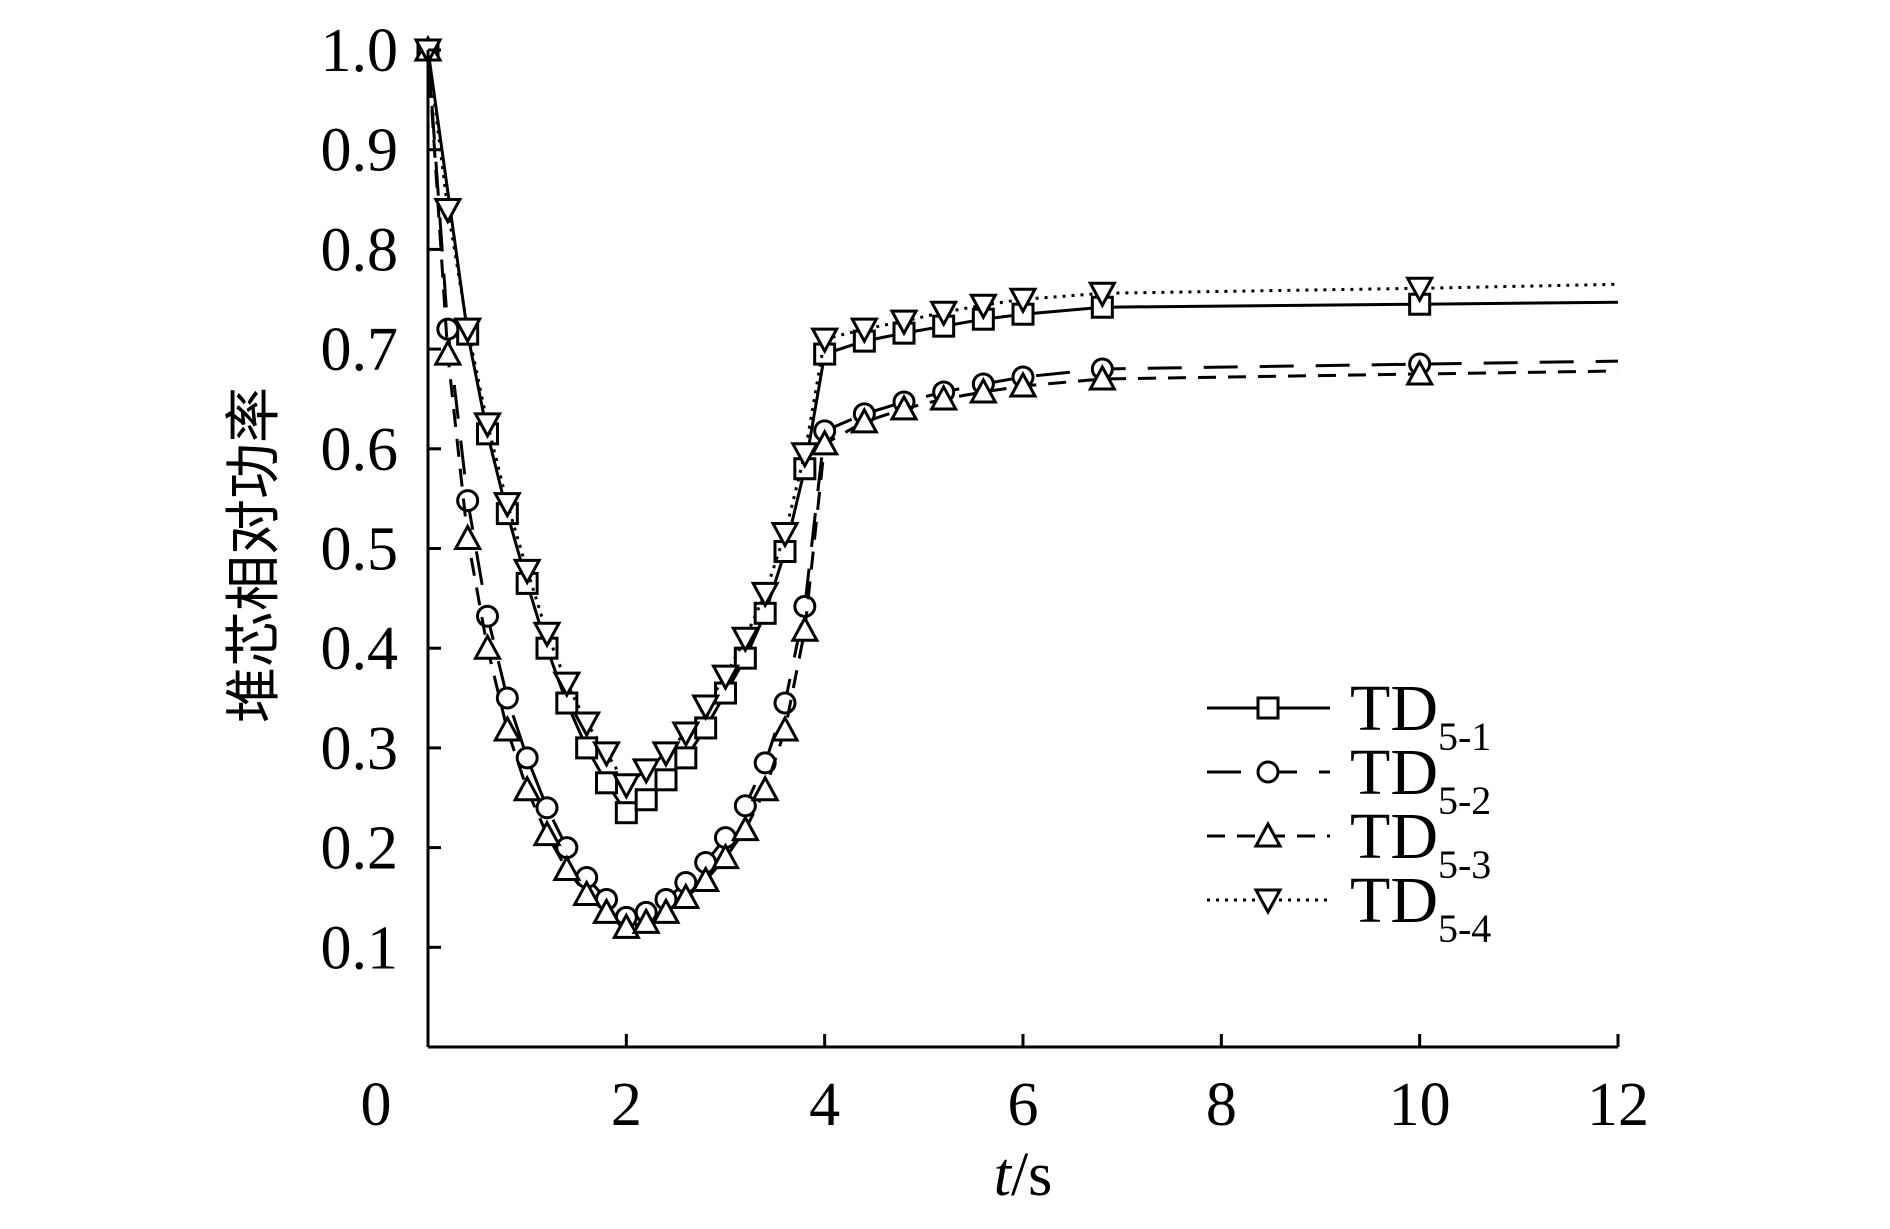  I want to click on legend-label: TD5-2, so click(1420, 779).